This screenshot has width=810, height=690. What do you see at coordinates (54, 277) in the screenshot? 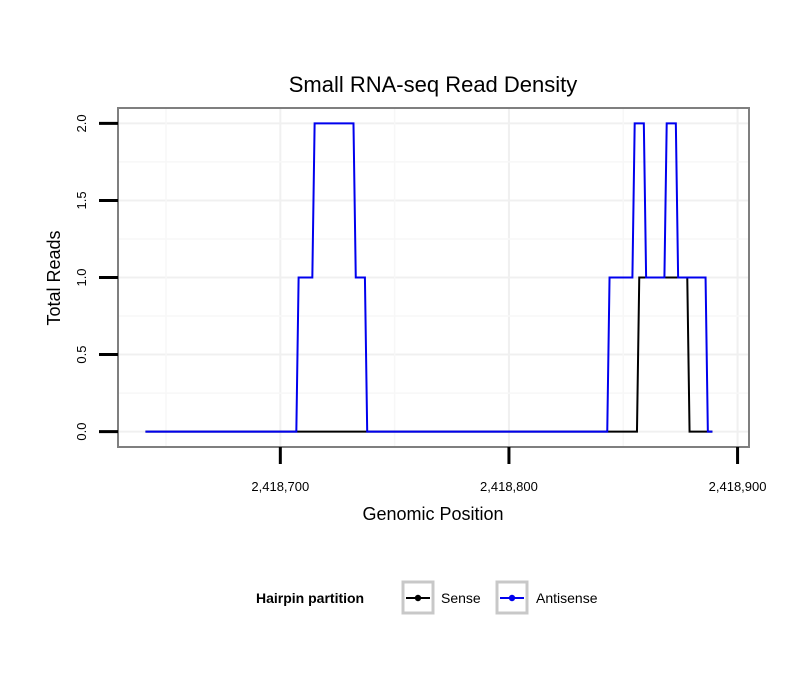
I see `y-axis-title: Total Reads` at bounding box center [54, 277].